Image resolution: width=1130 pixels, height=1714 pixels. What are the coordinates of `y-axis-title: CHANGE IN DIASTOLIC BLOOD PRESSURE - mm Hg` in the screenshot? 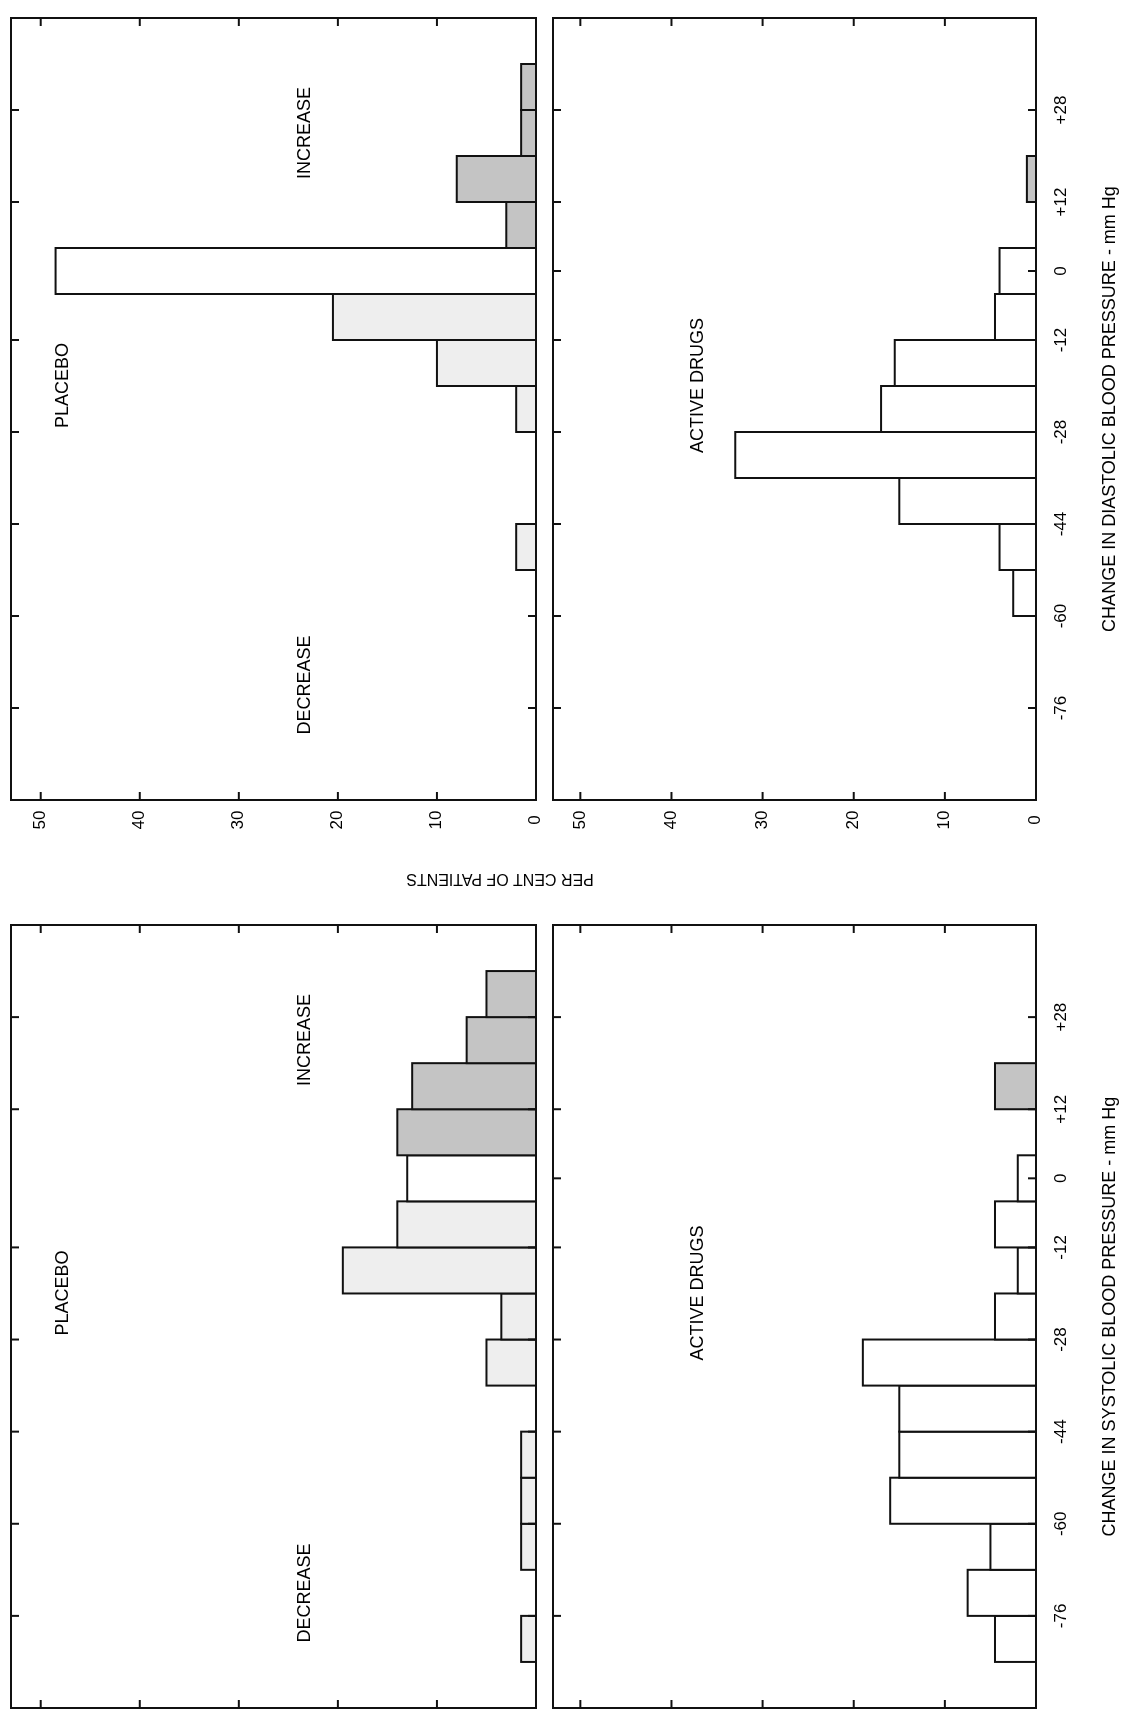 It's located at (1108, 409).